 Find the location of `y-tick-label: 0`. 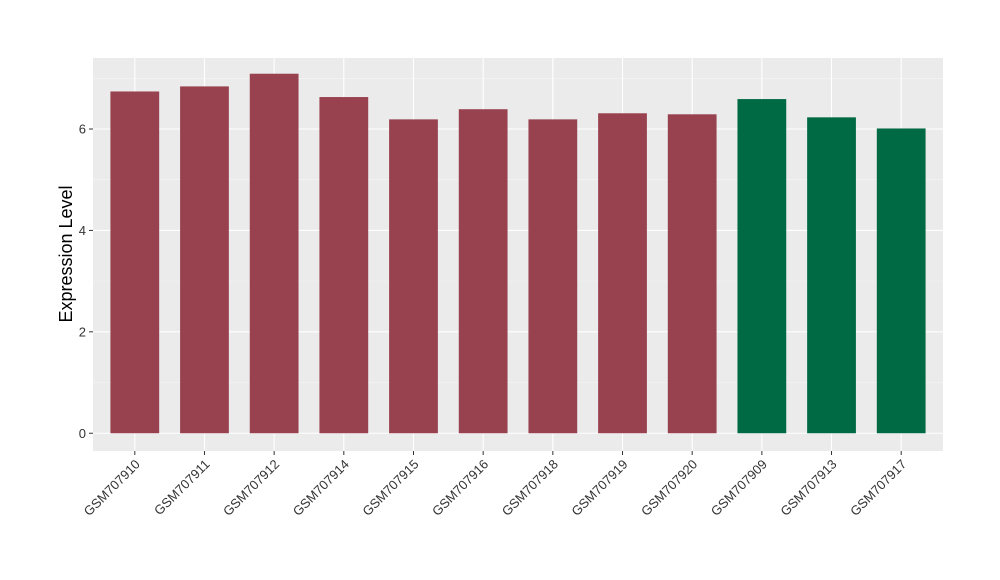

y-tick-label: 0 is located at coordinates (82, 433).